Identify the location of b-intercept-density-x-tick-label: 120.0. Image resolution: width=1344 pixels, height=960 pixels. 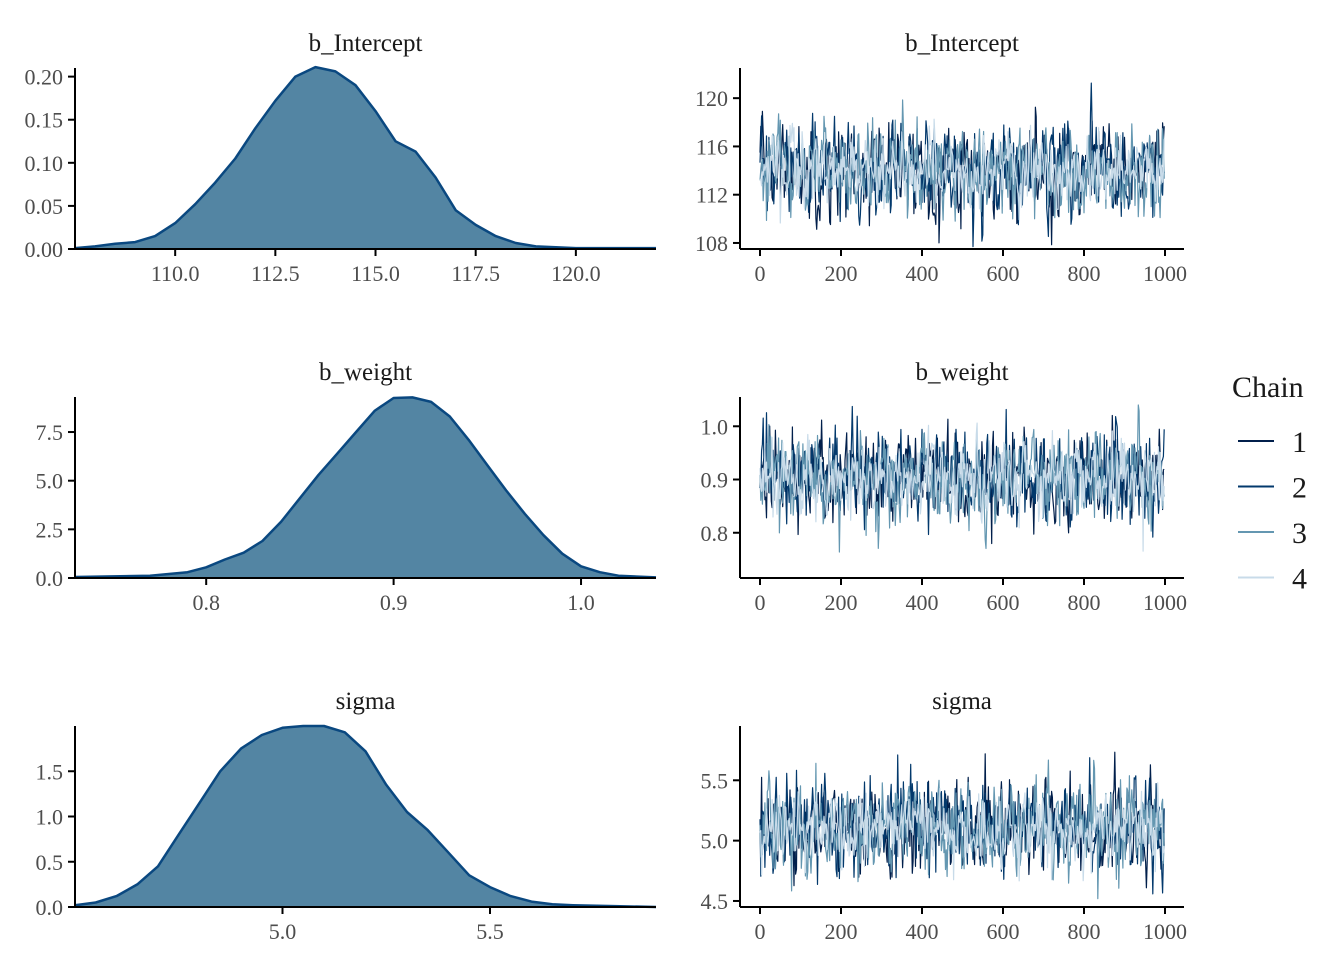
(576, 273).